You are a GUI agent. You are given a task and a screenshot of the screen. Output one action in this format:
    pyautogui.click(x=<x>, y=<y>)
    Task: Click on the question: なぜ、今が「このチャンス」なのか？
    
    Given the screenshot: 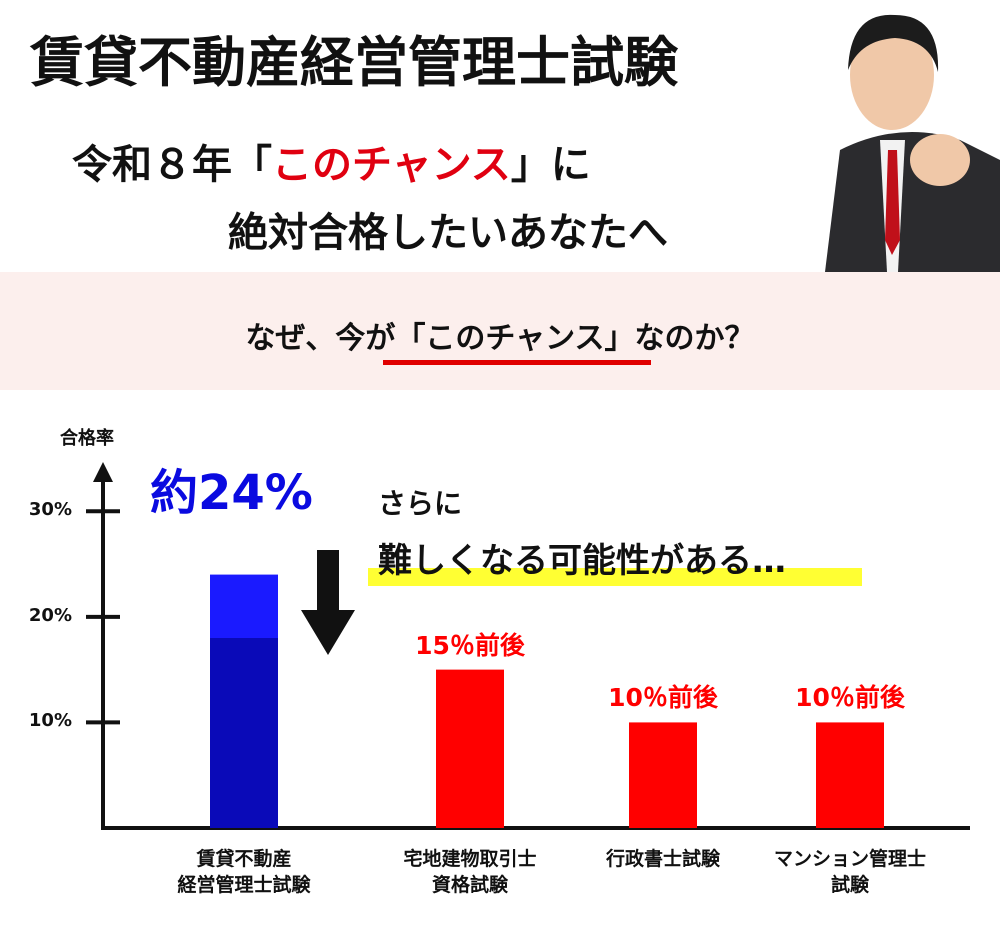 What is the action you would take?
    pyautogui.click(x=500, y=335)
    